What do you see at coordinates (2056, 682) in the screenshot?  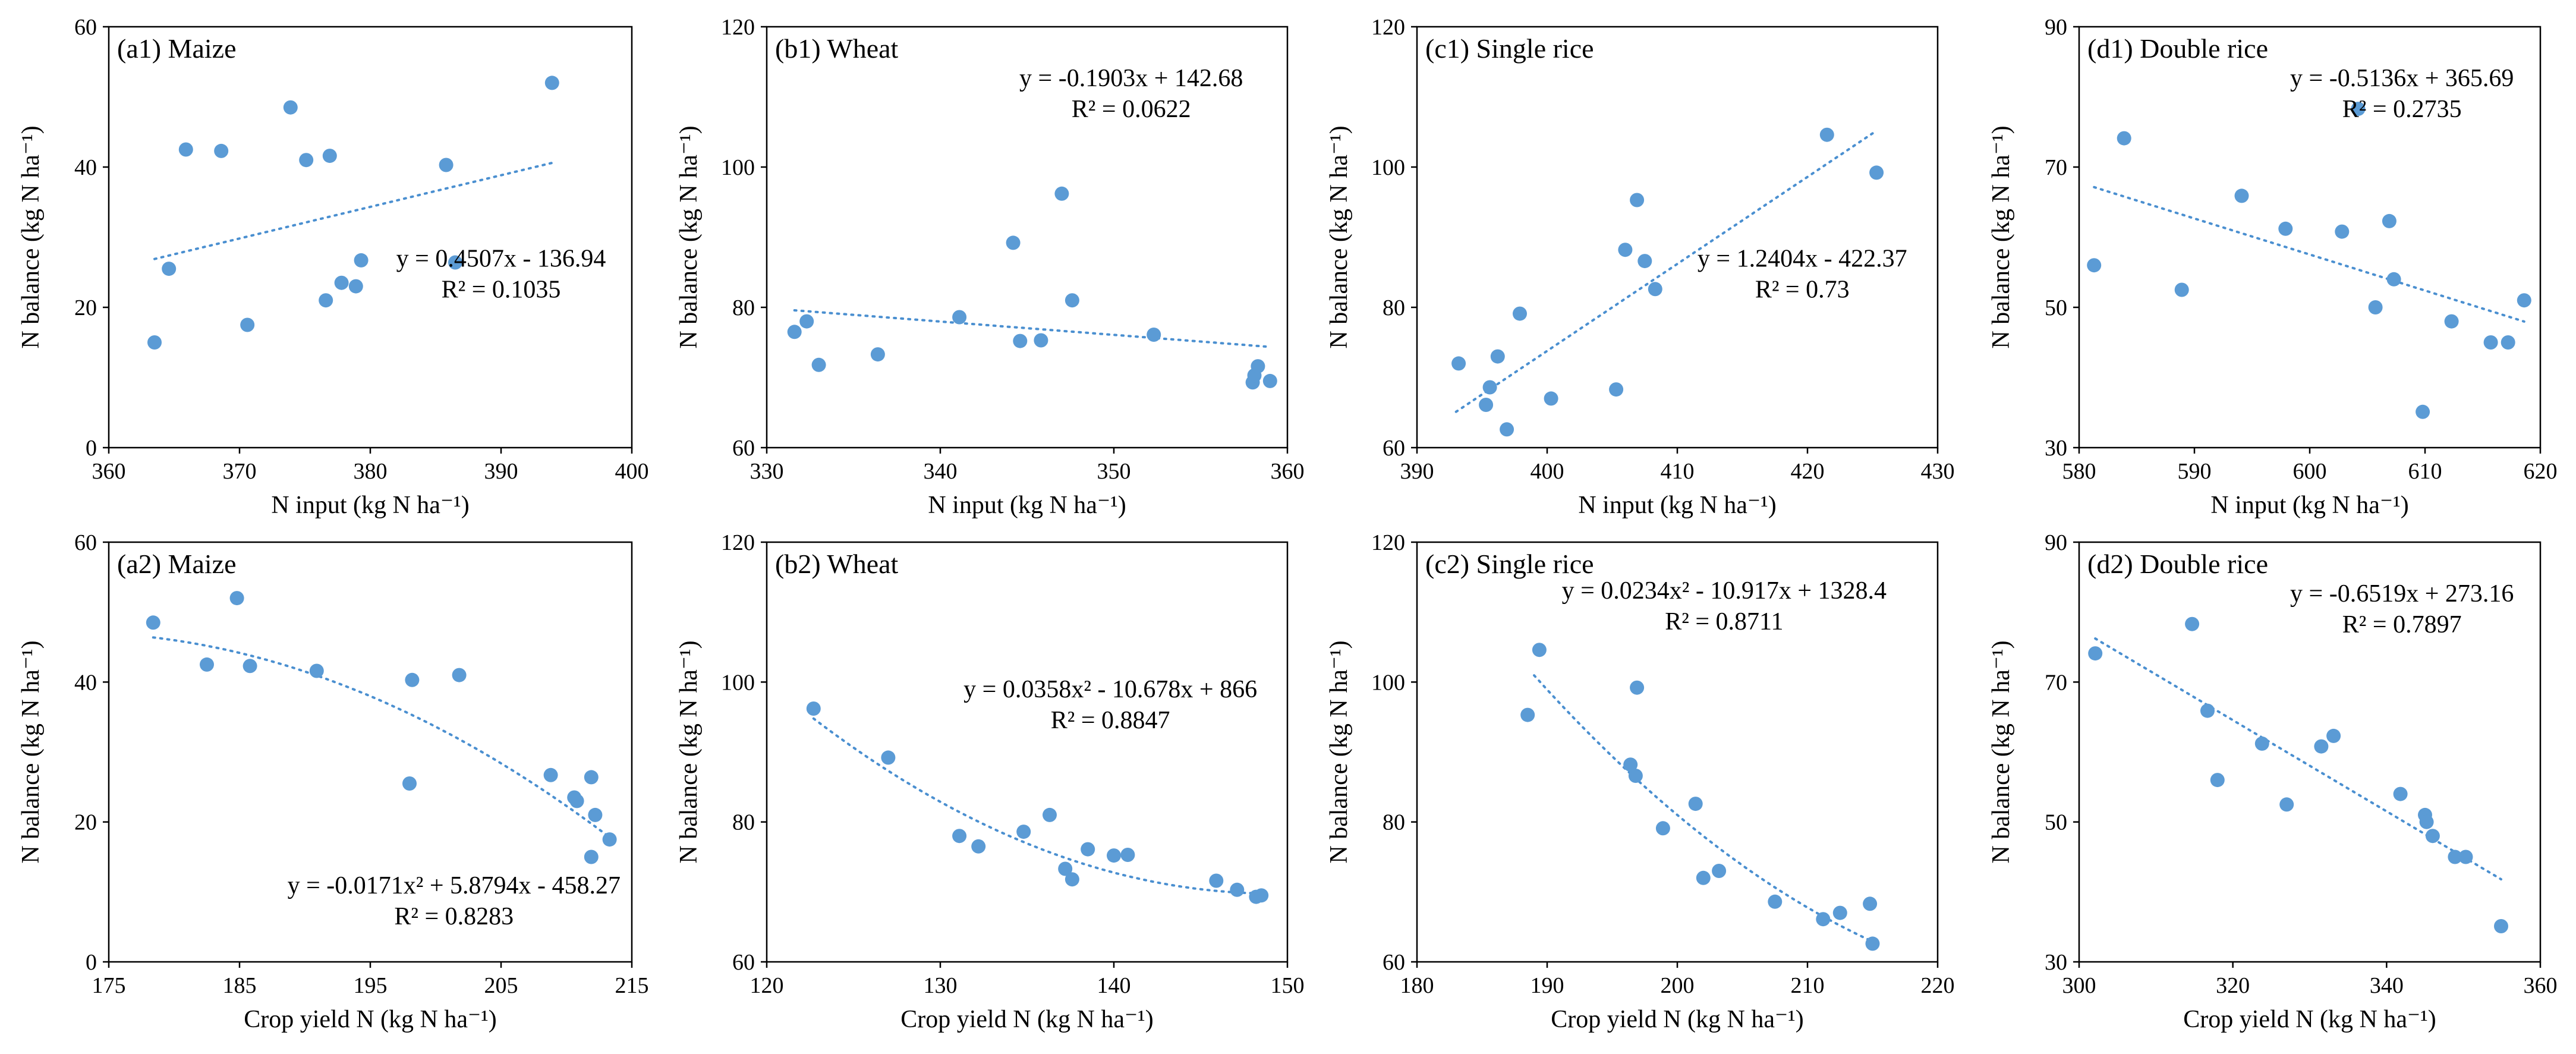 I see `y-tick-label: 70` at bounding box center [2056, 682].